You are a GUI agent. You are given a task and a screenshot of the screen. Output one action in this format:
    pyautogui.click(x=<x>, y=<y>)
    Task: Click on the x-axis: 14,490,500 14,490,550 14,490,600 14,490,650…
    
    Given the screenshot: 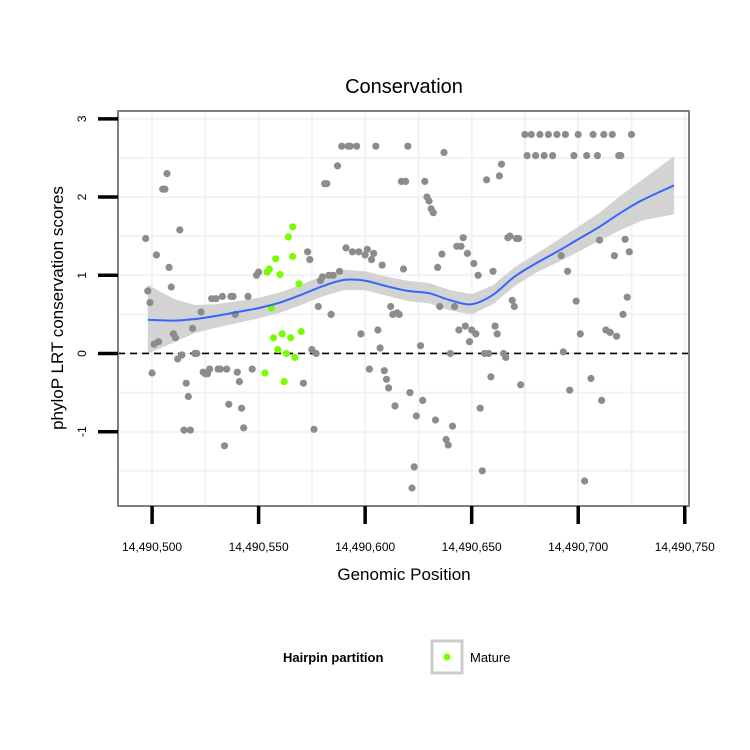 What is the action you would take?
    pyautogui.click(x=418, y=530)
    